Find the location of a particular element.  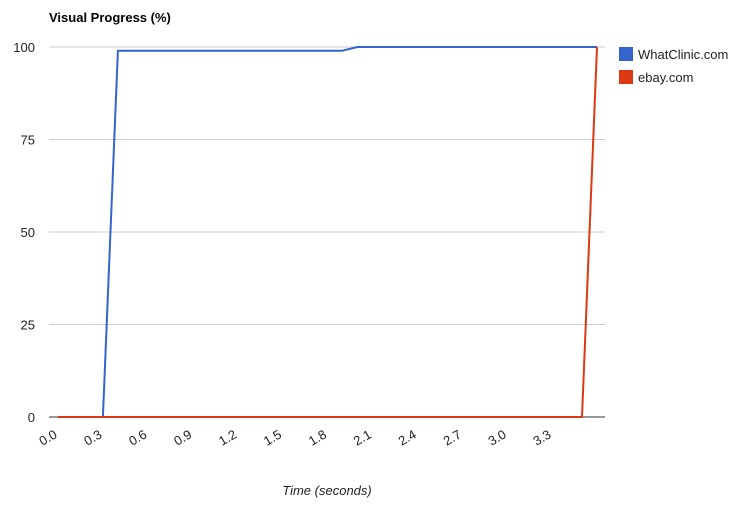

y-axis-ticks: 0 25 50 75 100 is located at coordinates (24, 232).